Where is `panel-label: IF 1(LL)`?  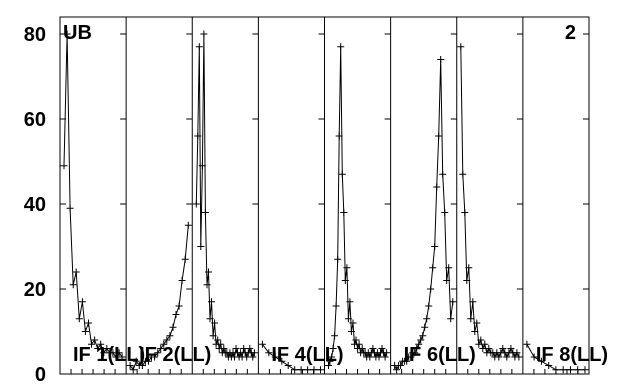
panel-label: IF 1(LL) is located at coordinates (109, 355).